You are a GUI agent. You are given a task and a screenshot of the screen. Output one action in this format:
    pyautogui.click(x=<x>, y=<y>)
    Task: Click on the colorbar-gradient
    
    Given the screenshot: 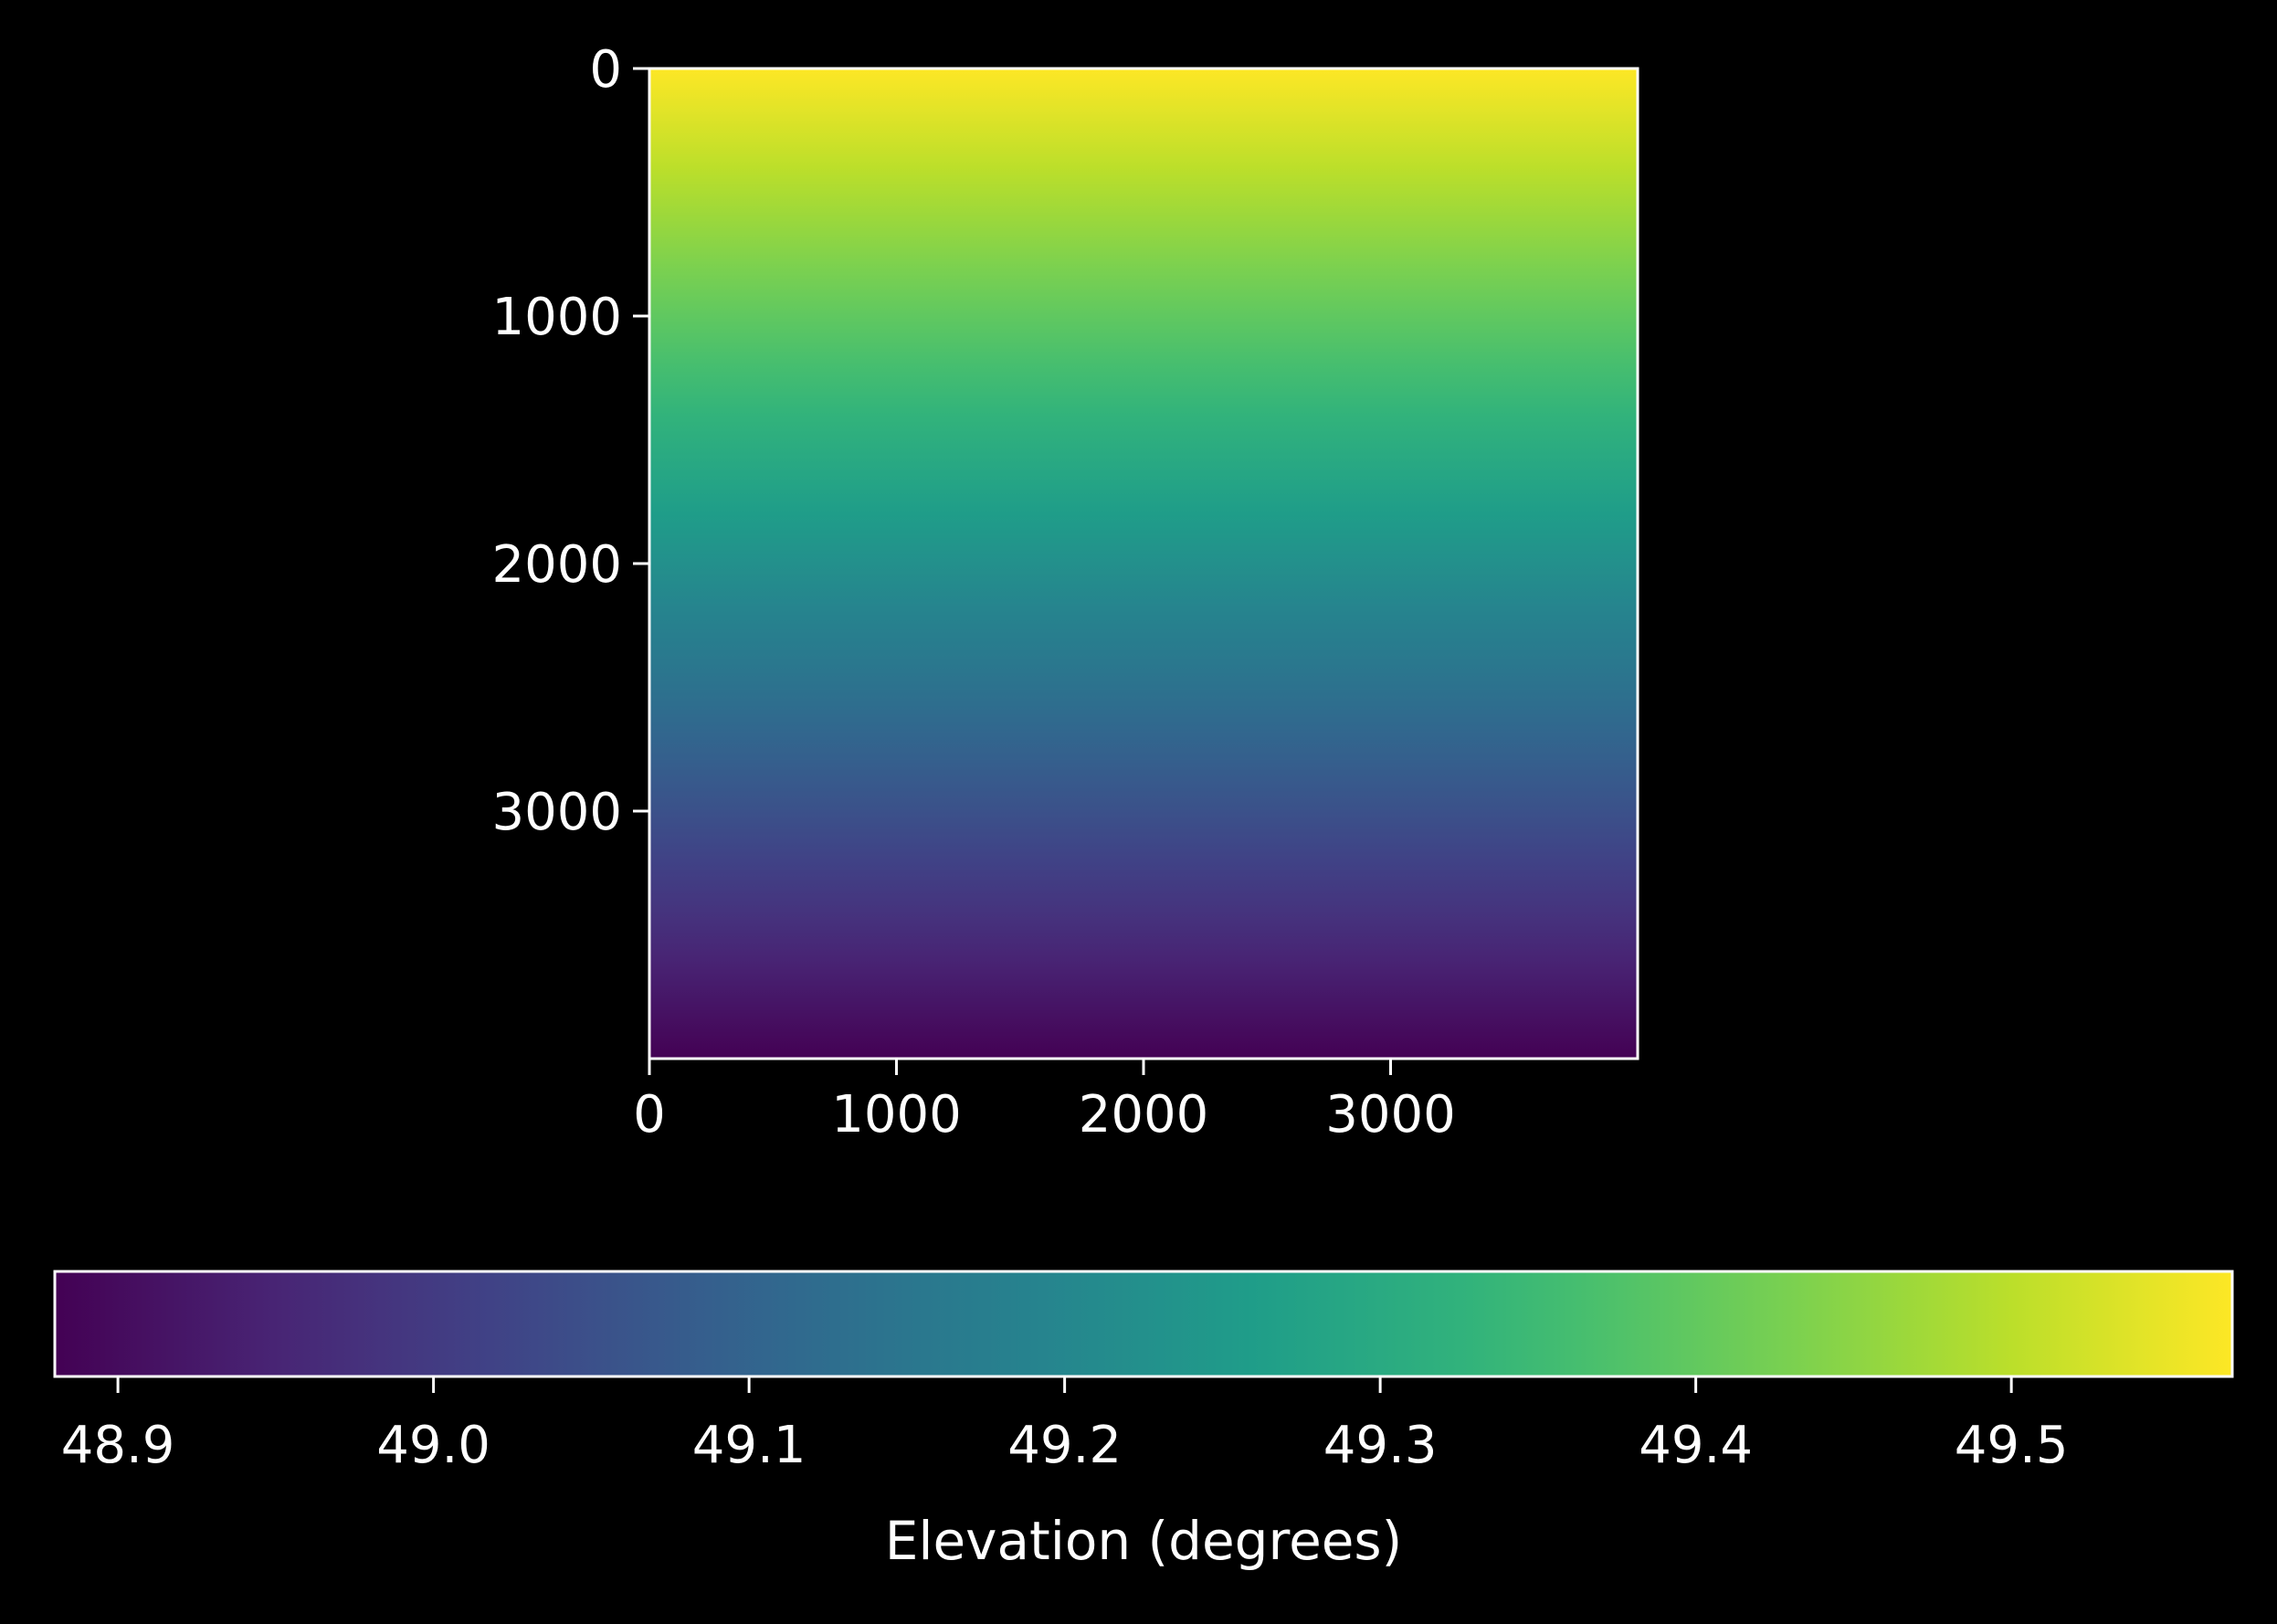 What is the action you would take?
    pyautogui.click(x=1143, y=1324)
    